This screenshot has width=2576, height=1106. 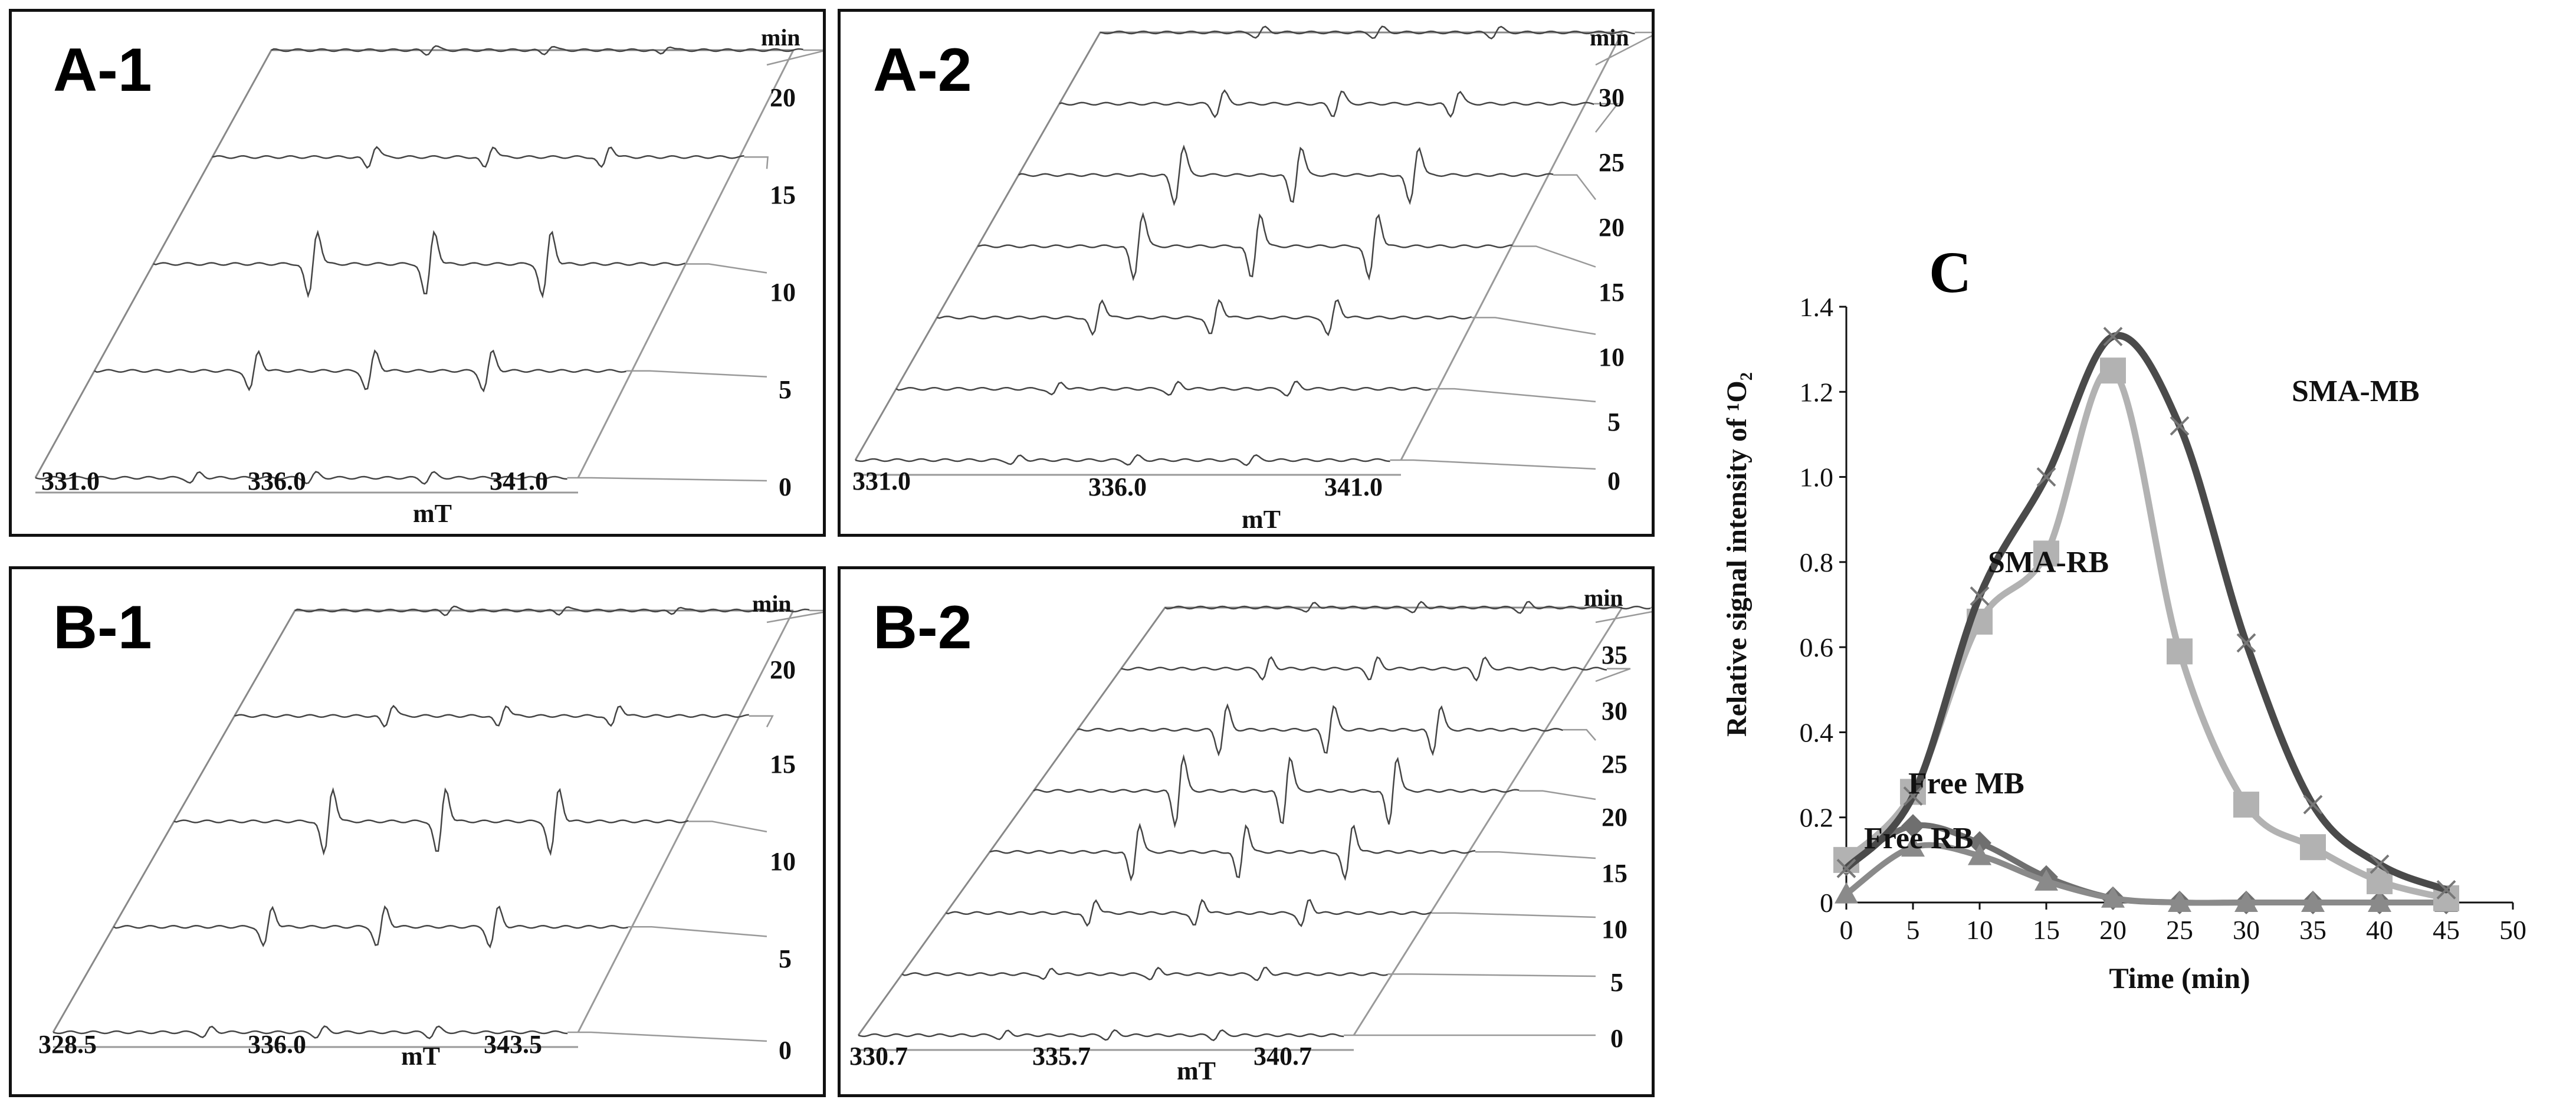 What do you see at coordinates (1737, 554) in the screenshot?
I see `y-axis-label: Relative signal intensity of ¹O₂` at bounding box center [1737, 554].